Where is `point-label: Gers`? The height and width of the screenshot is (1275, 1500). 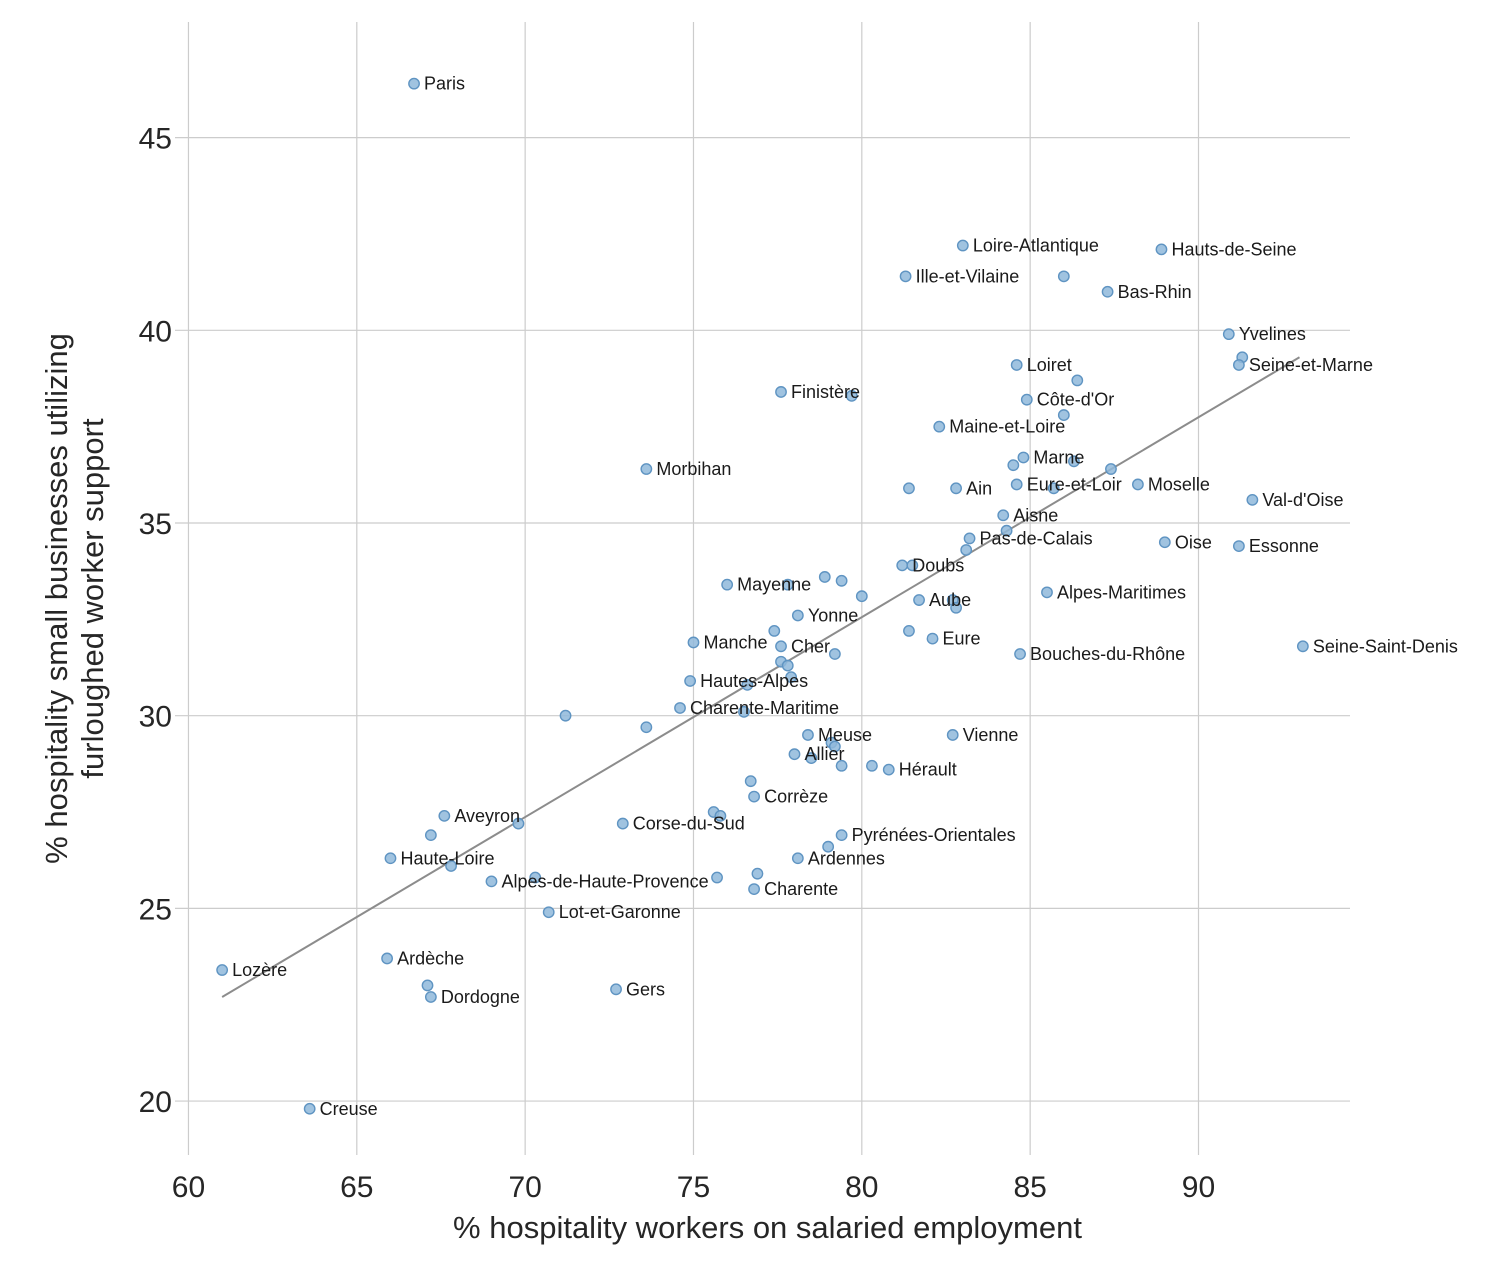
point-label: Gers is located at coordinates (645, 989).